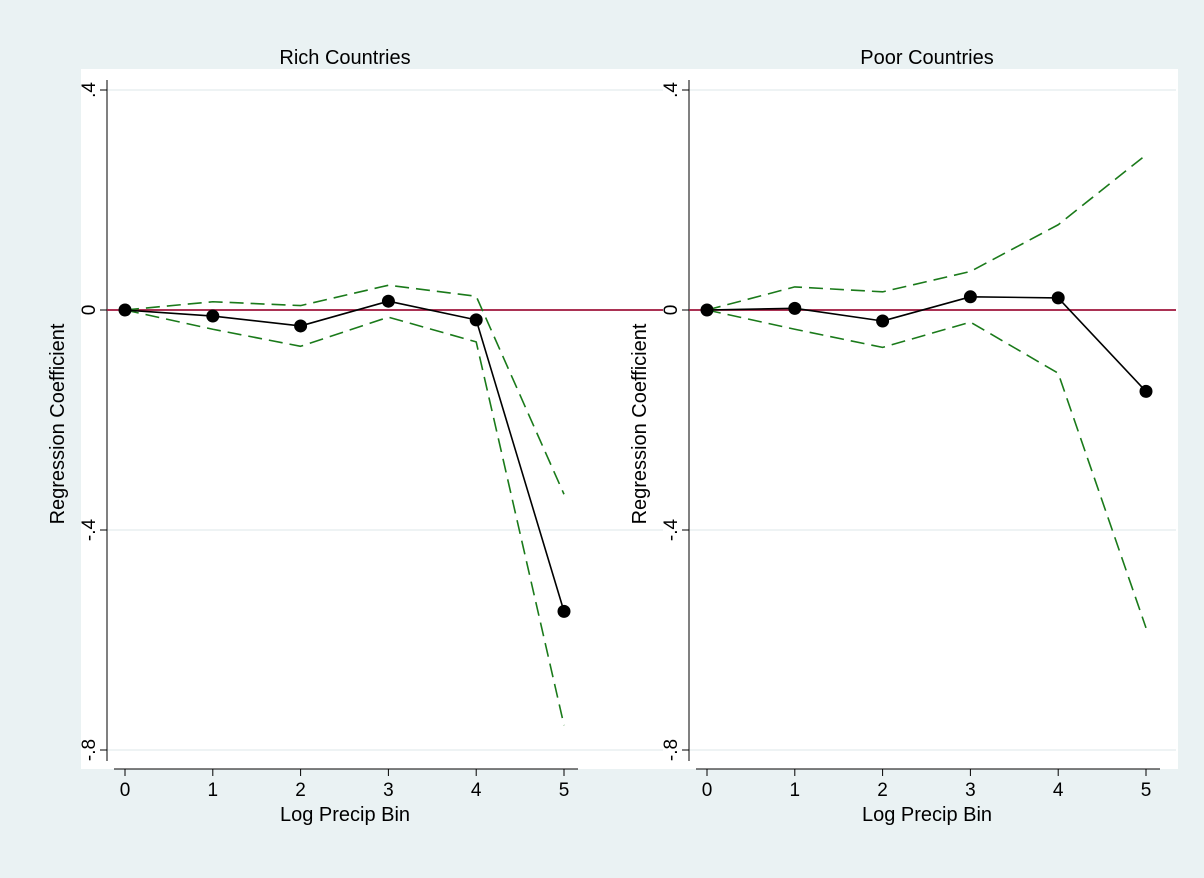 This screenshot has height=878, width=1204. Describe the element at coordinates (926, 469) in the screenshot. I see `lower-ci-line` at that location.